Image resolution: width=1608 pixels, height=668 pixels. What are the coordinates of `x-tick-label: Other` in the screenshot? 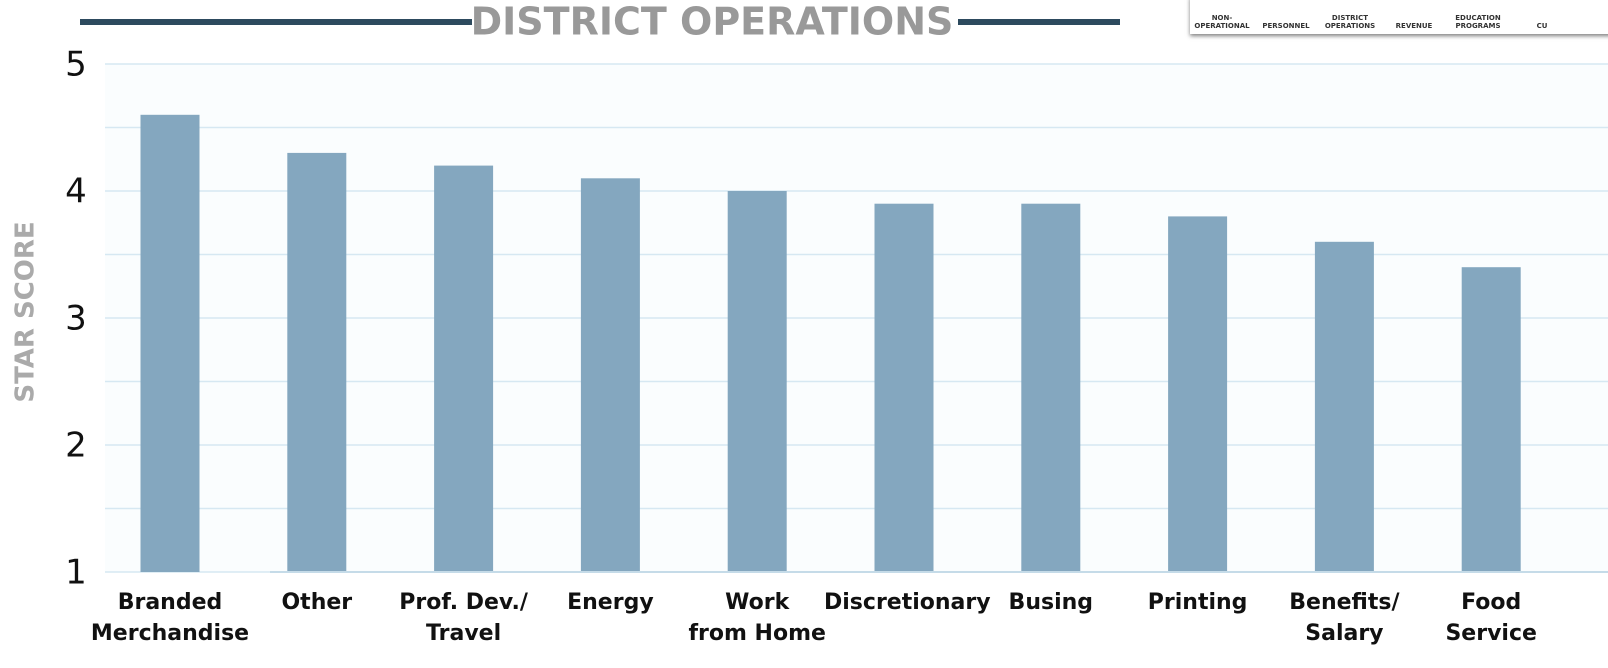 It's located at (317, 602).